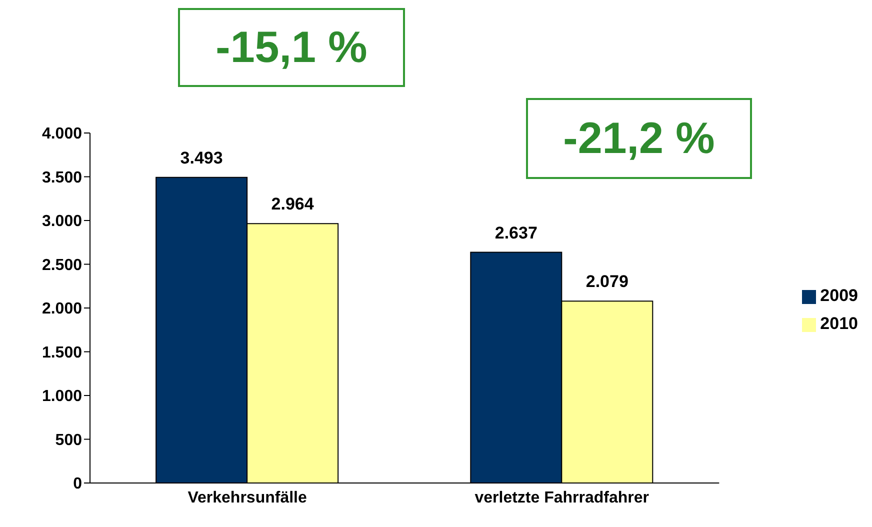 This screenshot has width=872, height=527. Describe the element at coordinates (839, 295) in the screenshot. I see `legend-label: 2009` at that location.